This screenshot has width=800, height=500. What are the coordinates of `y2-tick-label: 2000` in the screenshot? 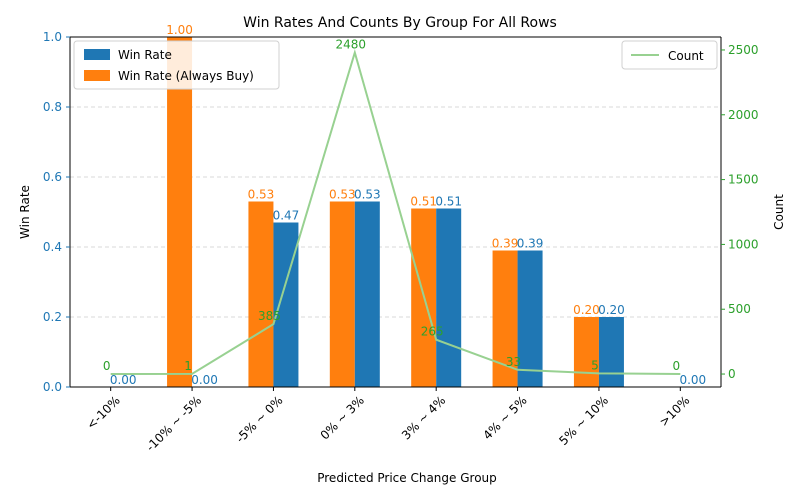 It's located at (743, 115).